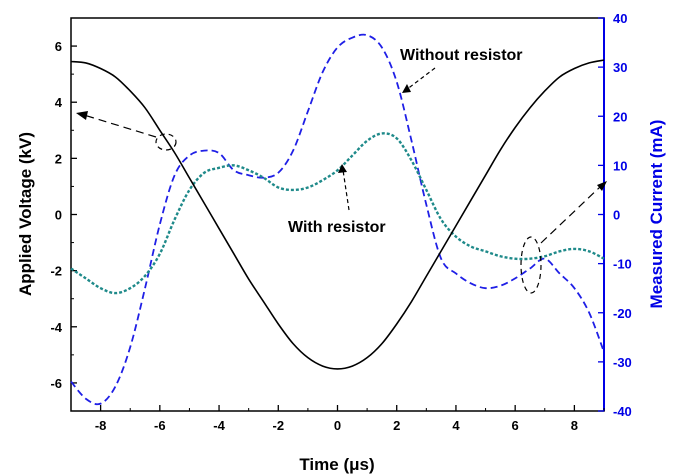 The image size is (677, 474). Describe the element at coordinates (101, 425) in the screenshot. I see `x-tick-label: -8` at that location.